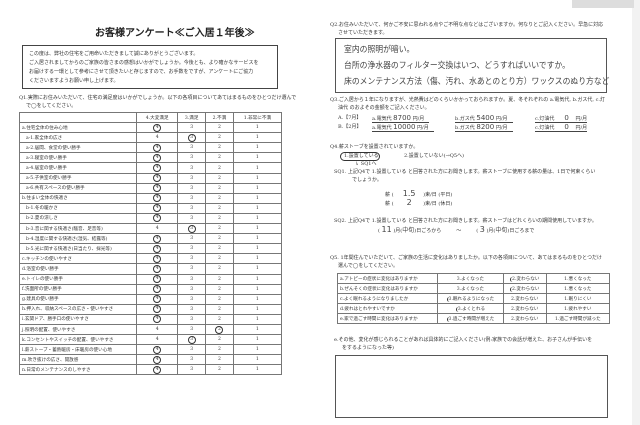  I want to click on to-month: 3, so click(482, 229).